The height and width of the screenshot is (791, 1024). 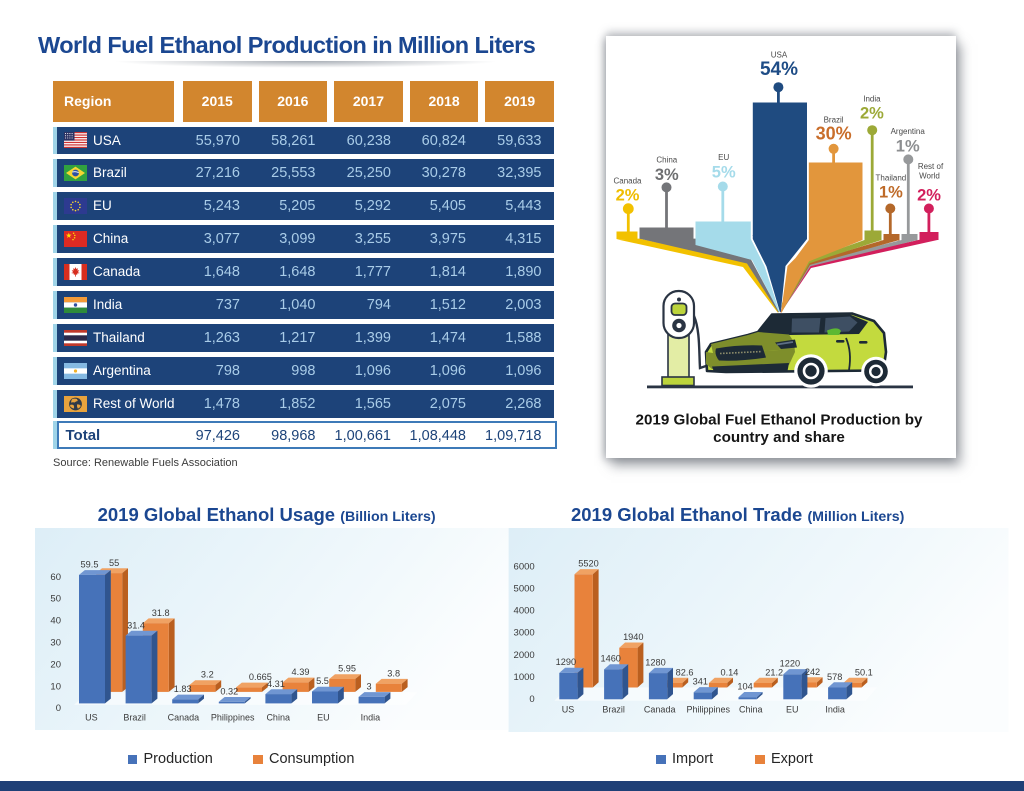 I want to click on svg-text: 10, so click(x=55, y=686).